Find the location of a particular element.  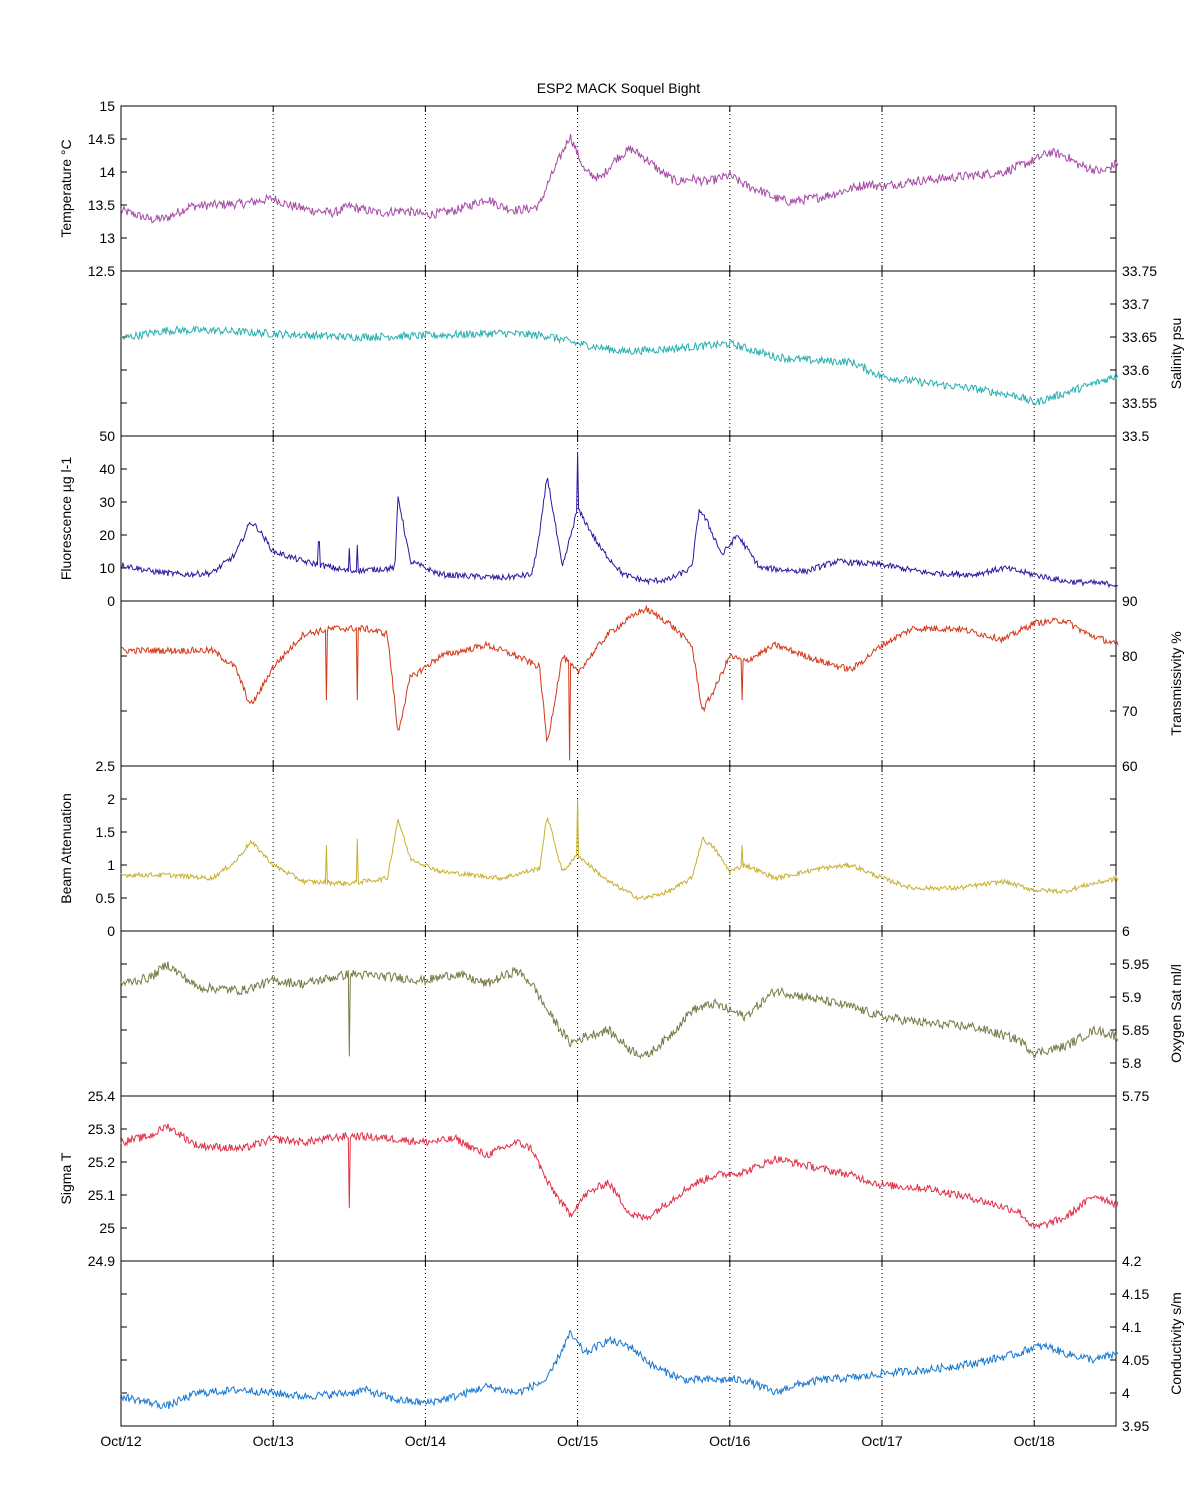

panel-7: 24.9 25 25.1 25.2 25.3 25.4 Sigma T is located at coordinates (588, 1178).